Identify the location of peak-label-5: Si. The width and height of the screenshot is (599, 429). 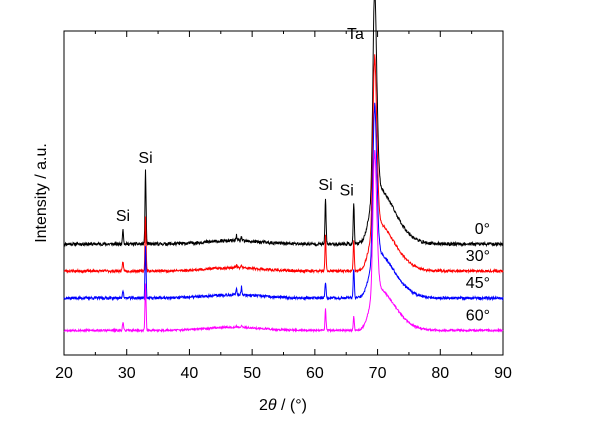
(347, 191).